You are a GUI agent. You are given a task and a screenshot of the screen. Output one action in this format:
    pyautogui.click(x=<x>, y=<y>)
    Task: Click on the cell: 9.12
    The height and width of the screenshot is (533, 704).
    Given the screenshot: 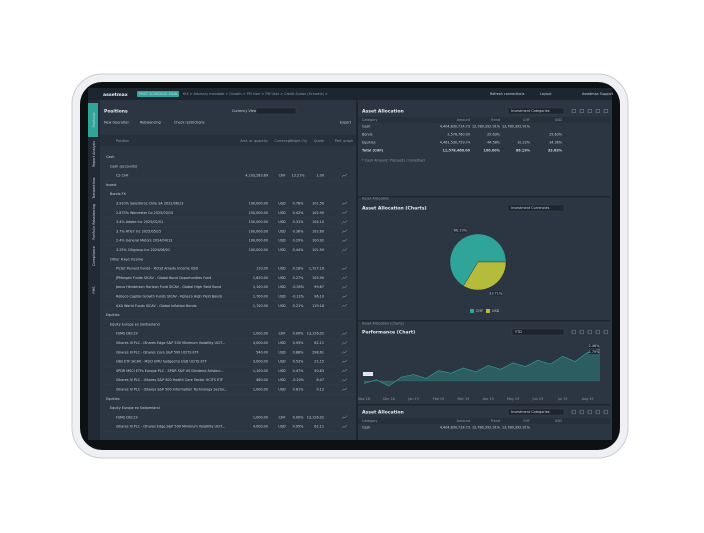 What is the action you would take?
    pyautogui.click(x=320, y=390)
    